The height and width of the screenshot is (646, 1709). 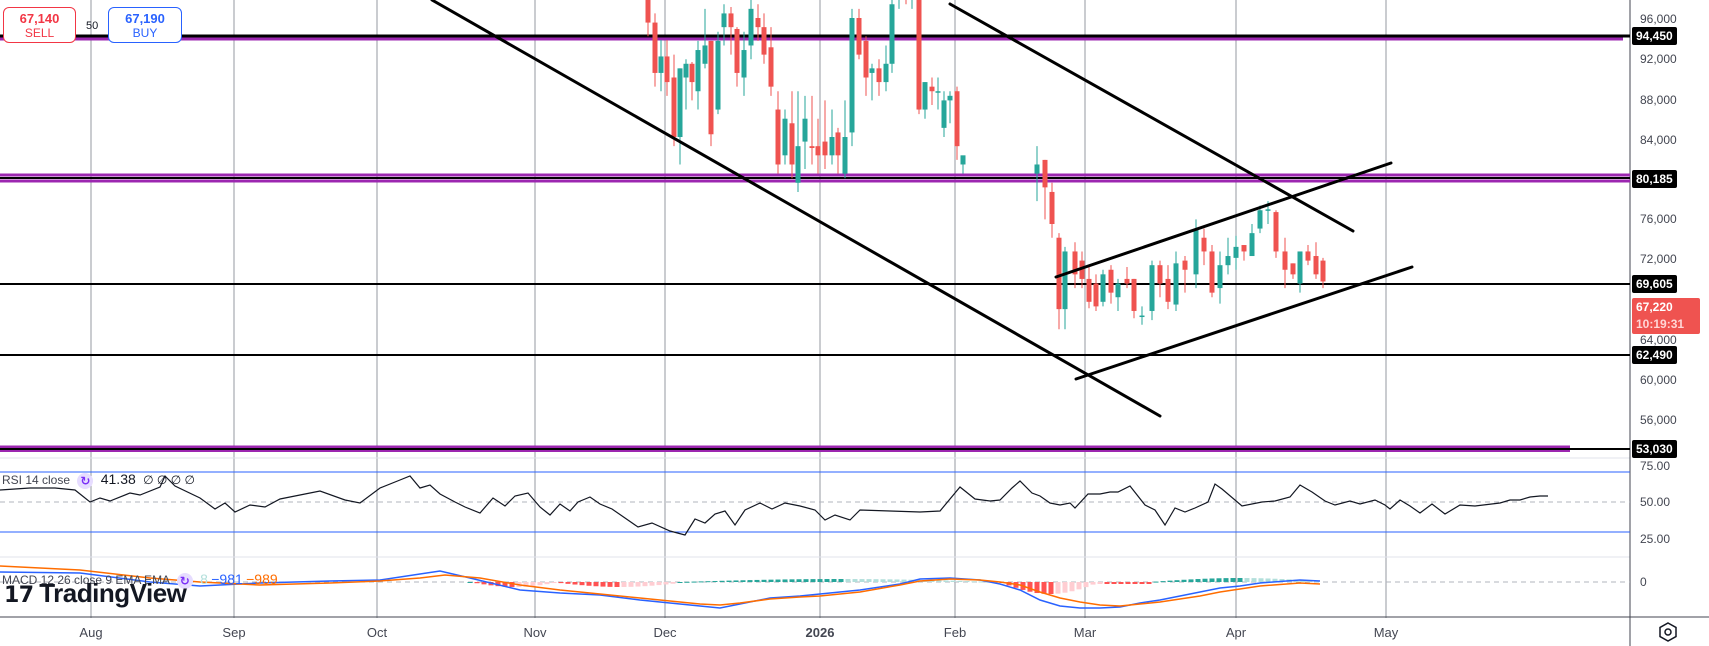 What do you see at coordinates (1660, 324) in the screenshot?
I see `bar-countdown: 10:19:31` at bounding box center [1660, 324].